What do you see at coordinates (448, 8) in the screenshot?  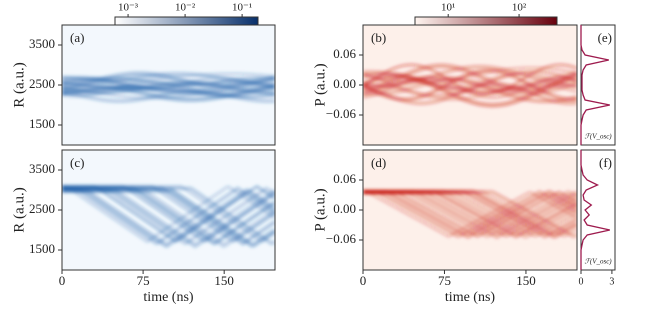 I see `colorbar-tick-label: 10¹` at bounding box center [448, 8].